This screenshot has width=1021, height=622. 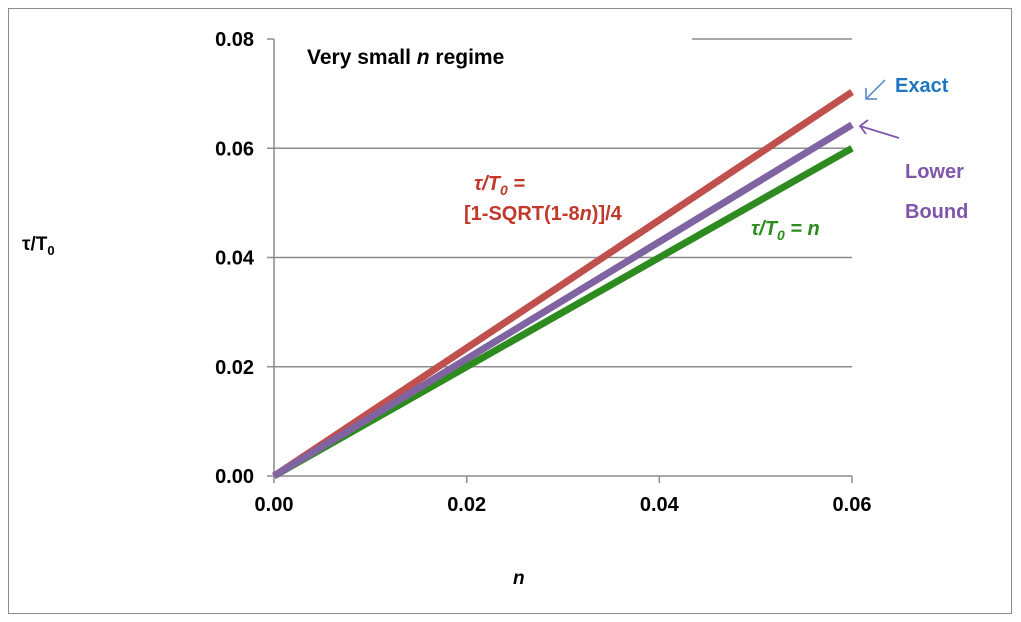 What do you see at coordinates (234, 149) in the screenshot?
I see `y-tick-label: 0.06` at bounding box center [234, 149].